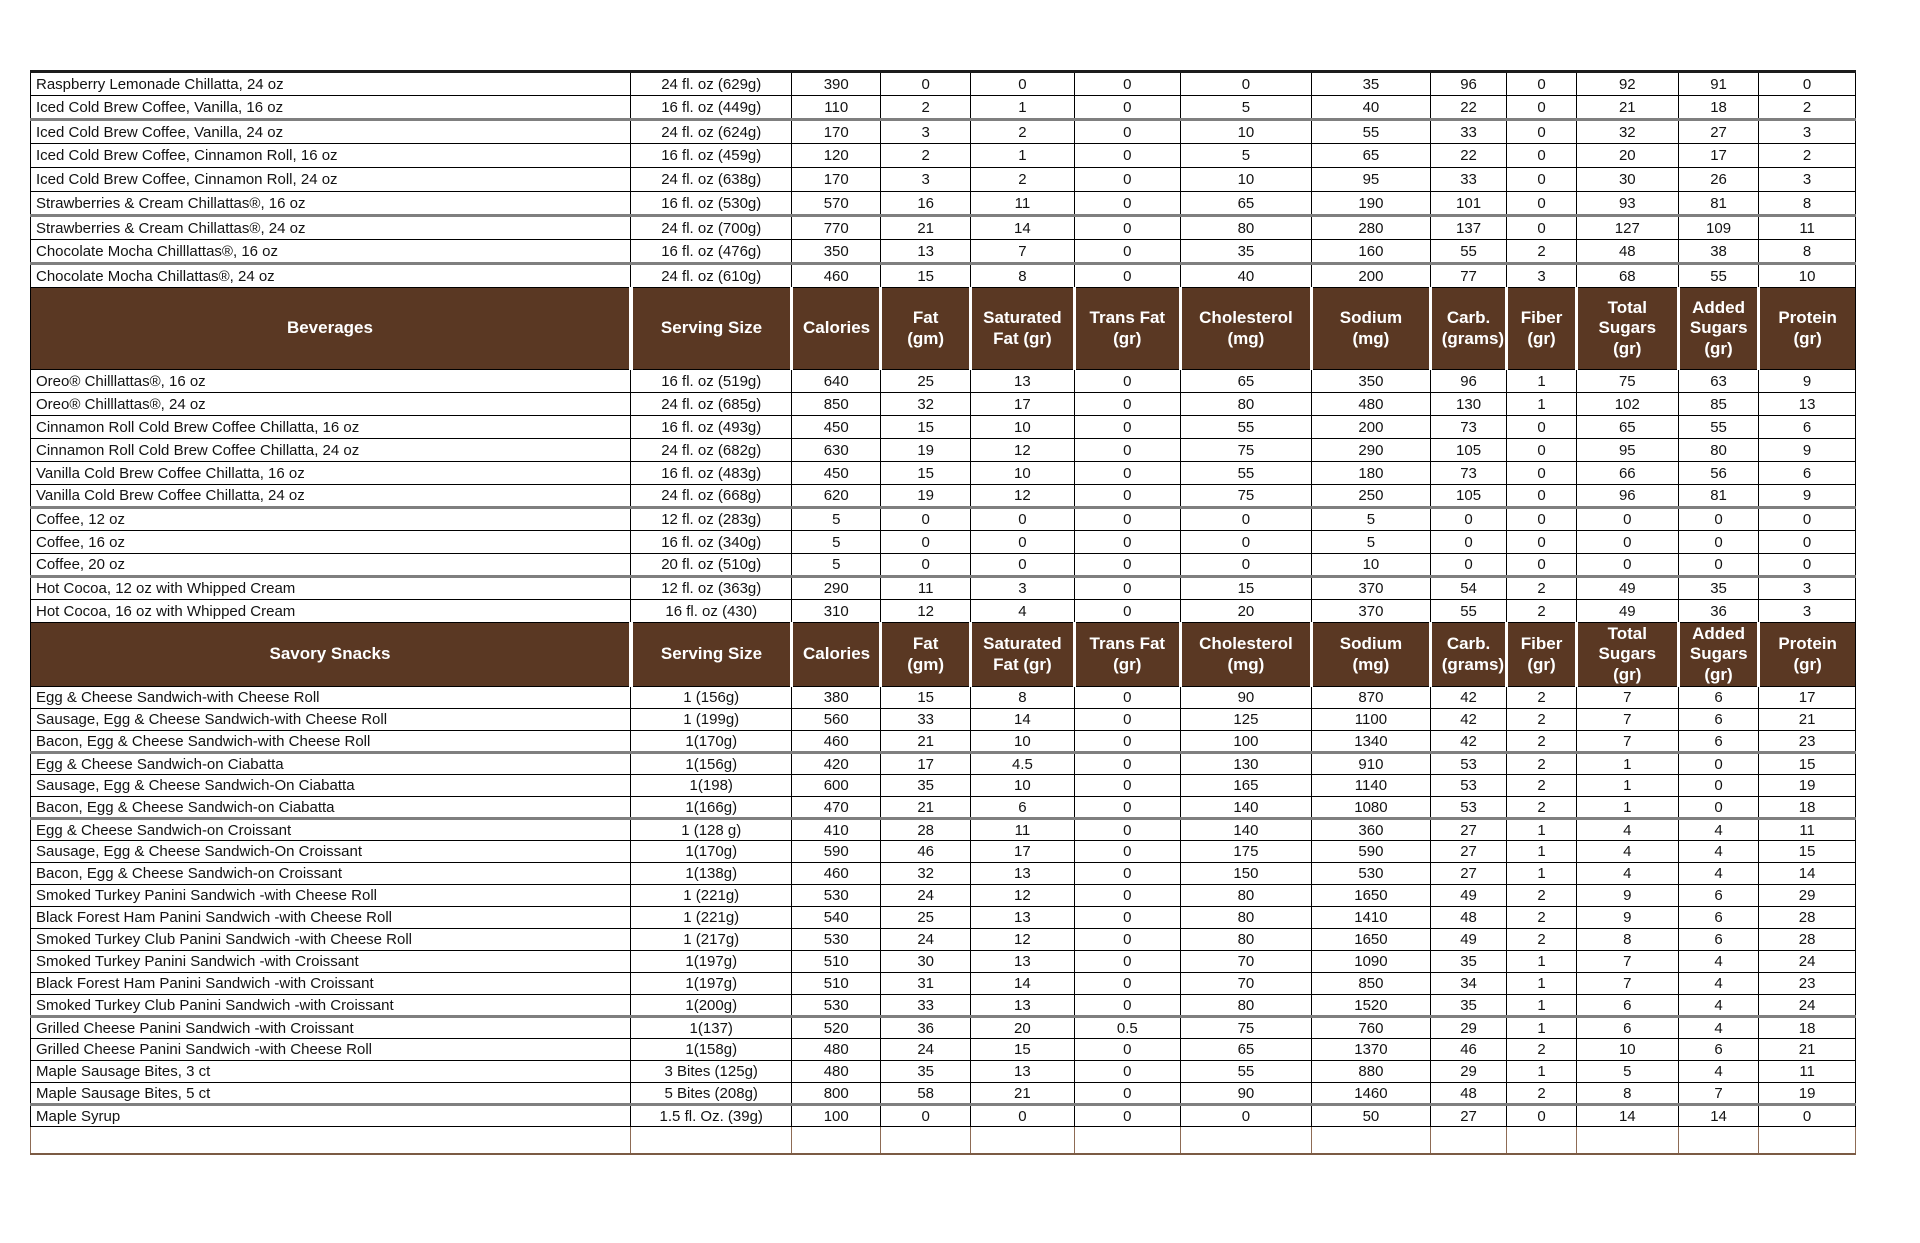 This screenshot has height=1243, width=1920. I want to click on table-row-coffee-12-oz: Coffee, 12 oz 12 fl. oz (283g) 5 0 0 0 0 5 0 0 0 0 0, so click(942, 518).